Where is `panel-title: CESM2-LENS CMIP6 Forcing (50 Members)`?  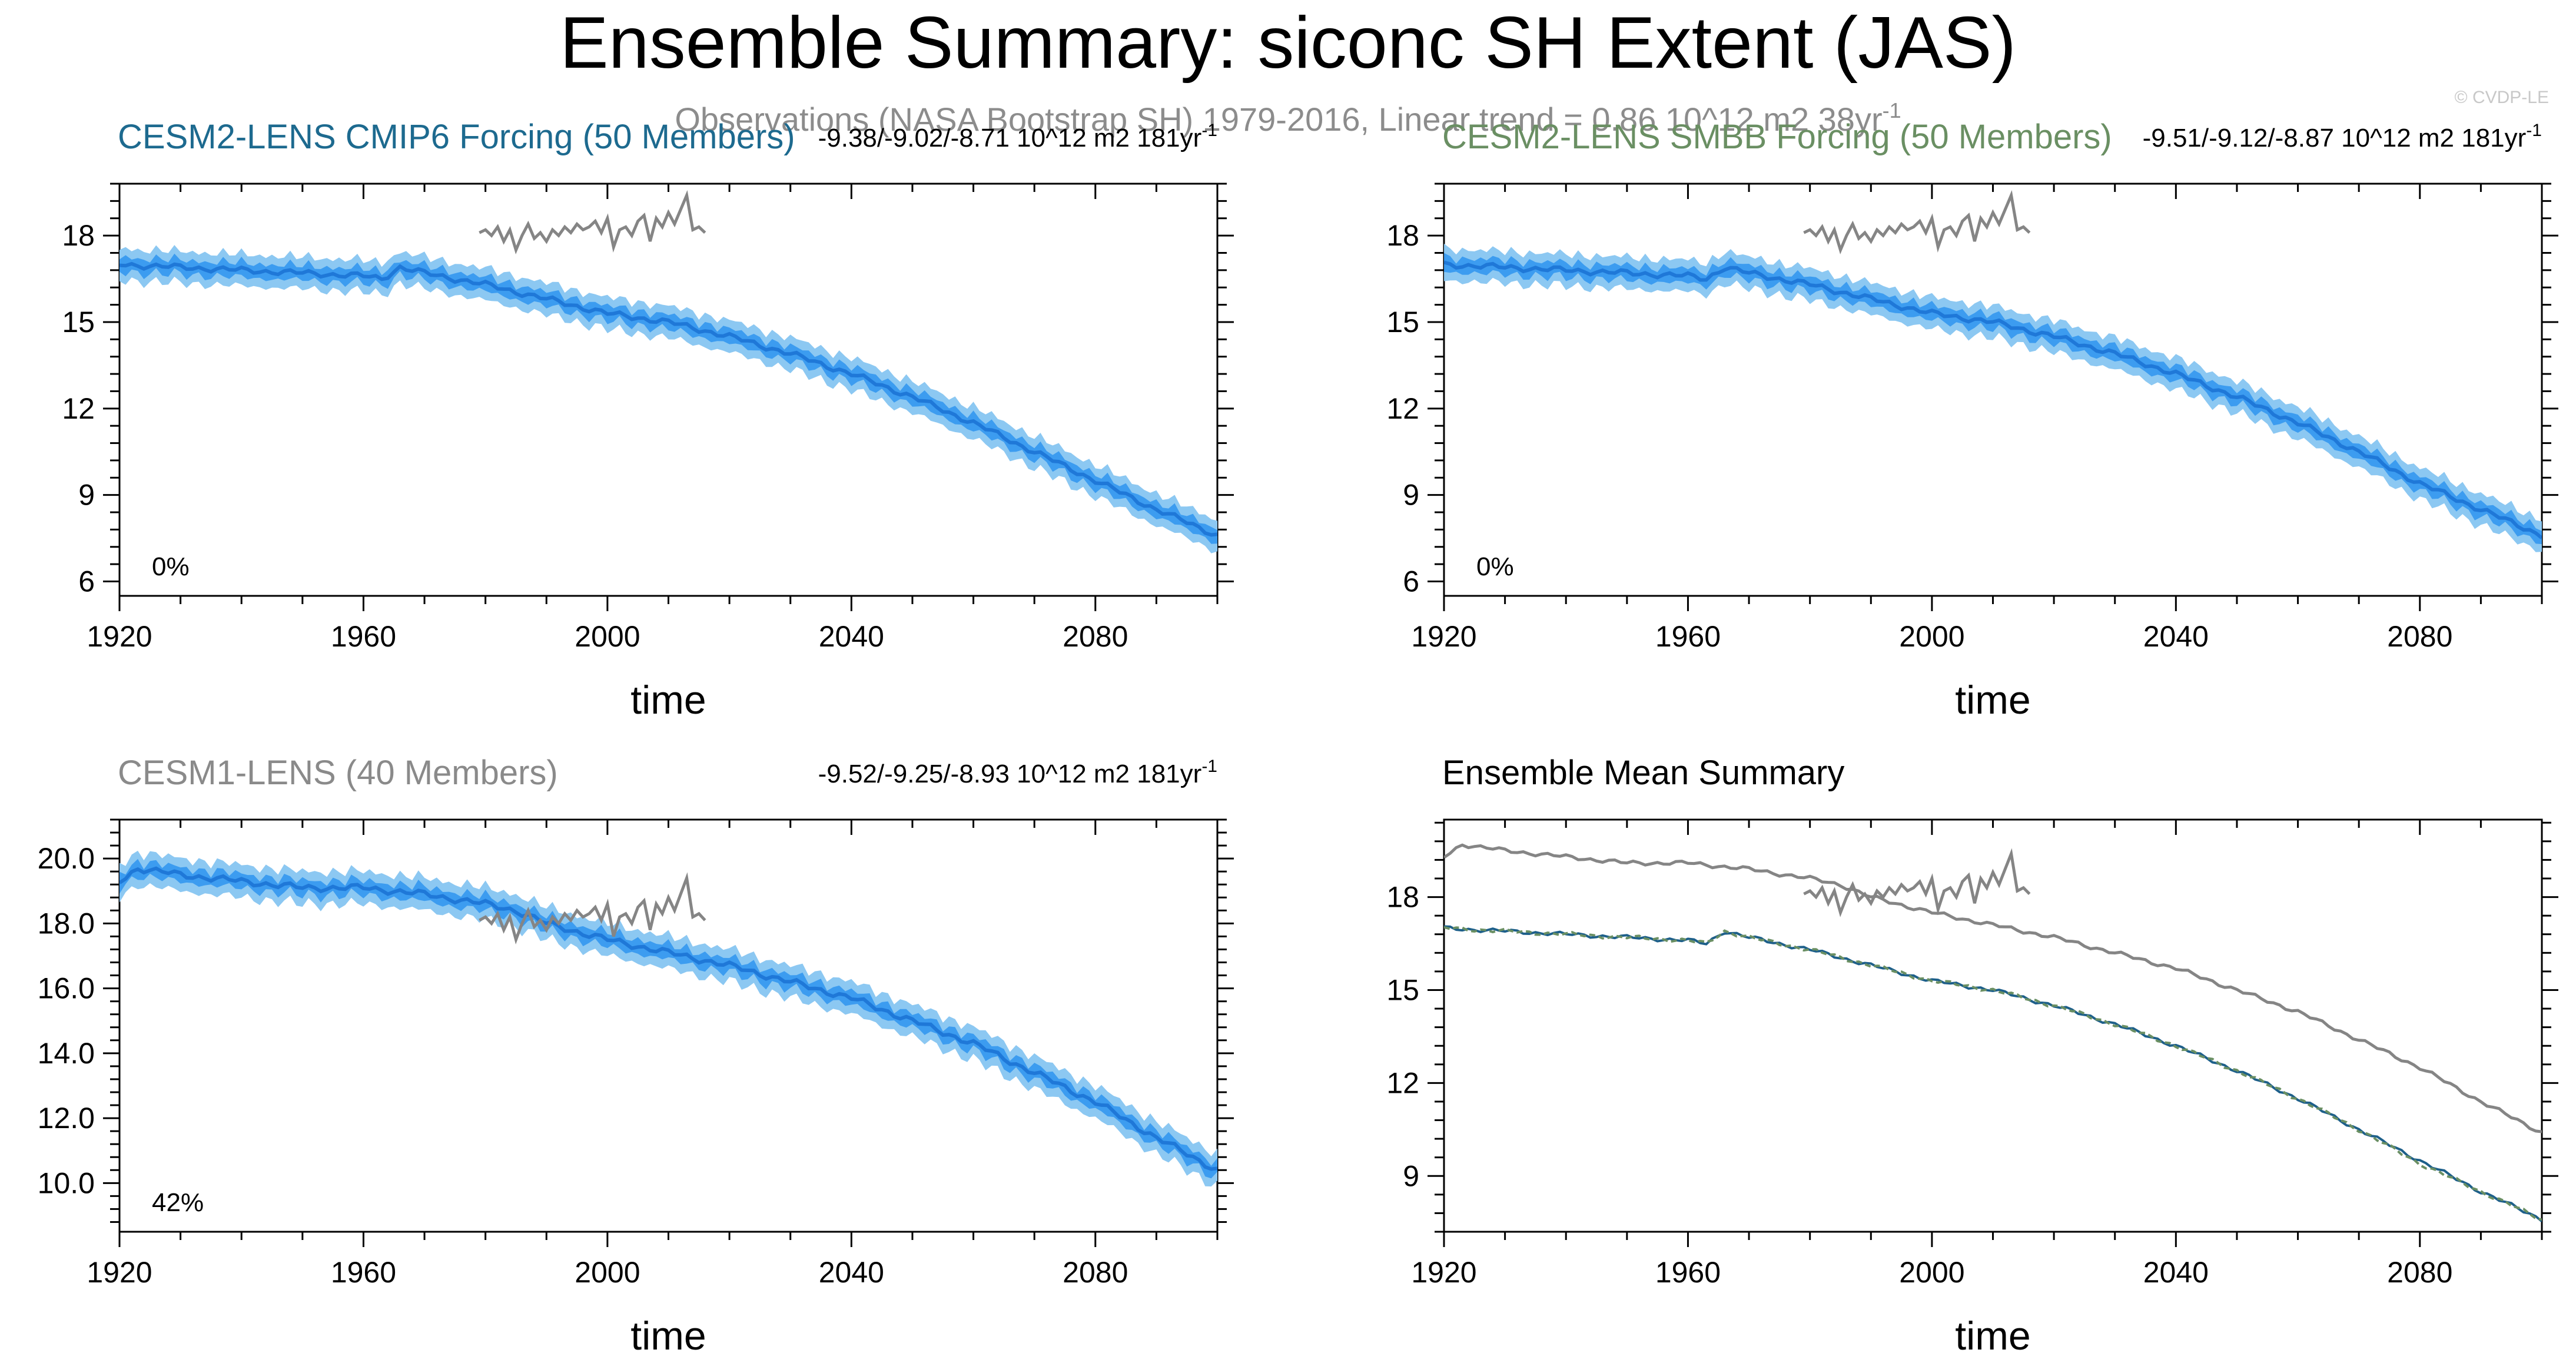
panel-title: CESM2-LENS CMIP6 Forcing (50 Members) is located at coordinates (456, 137).